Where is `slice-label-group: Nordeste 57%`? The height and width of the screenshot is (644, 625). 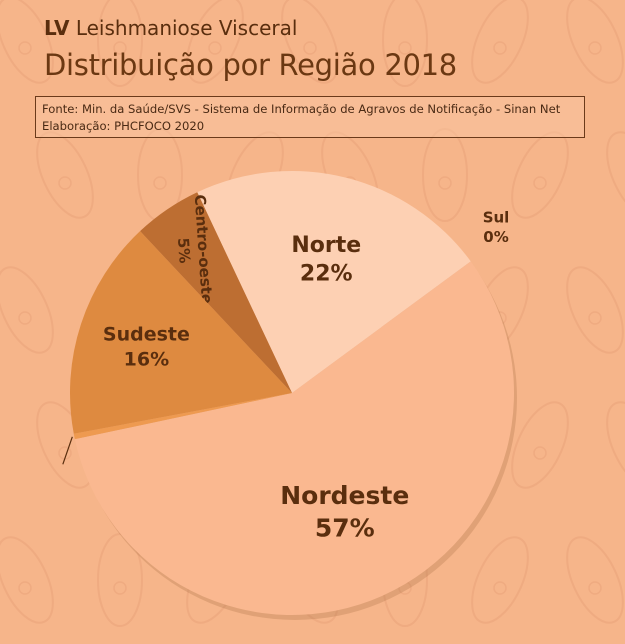
slice-label-group: Nordeste 57% is located at coordinates (344, 511).